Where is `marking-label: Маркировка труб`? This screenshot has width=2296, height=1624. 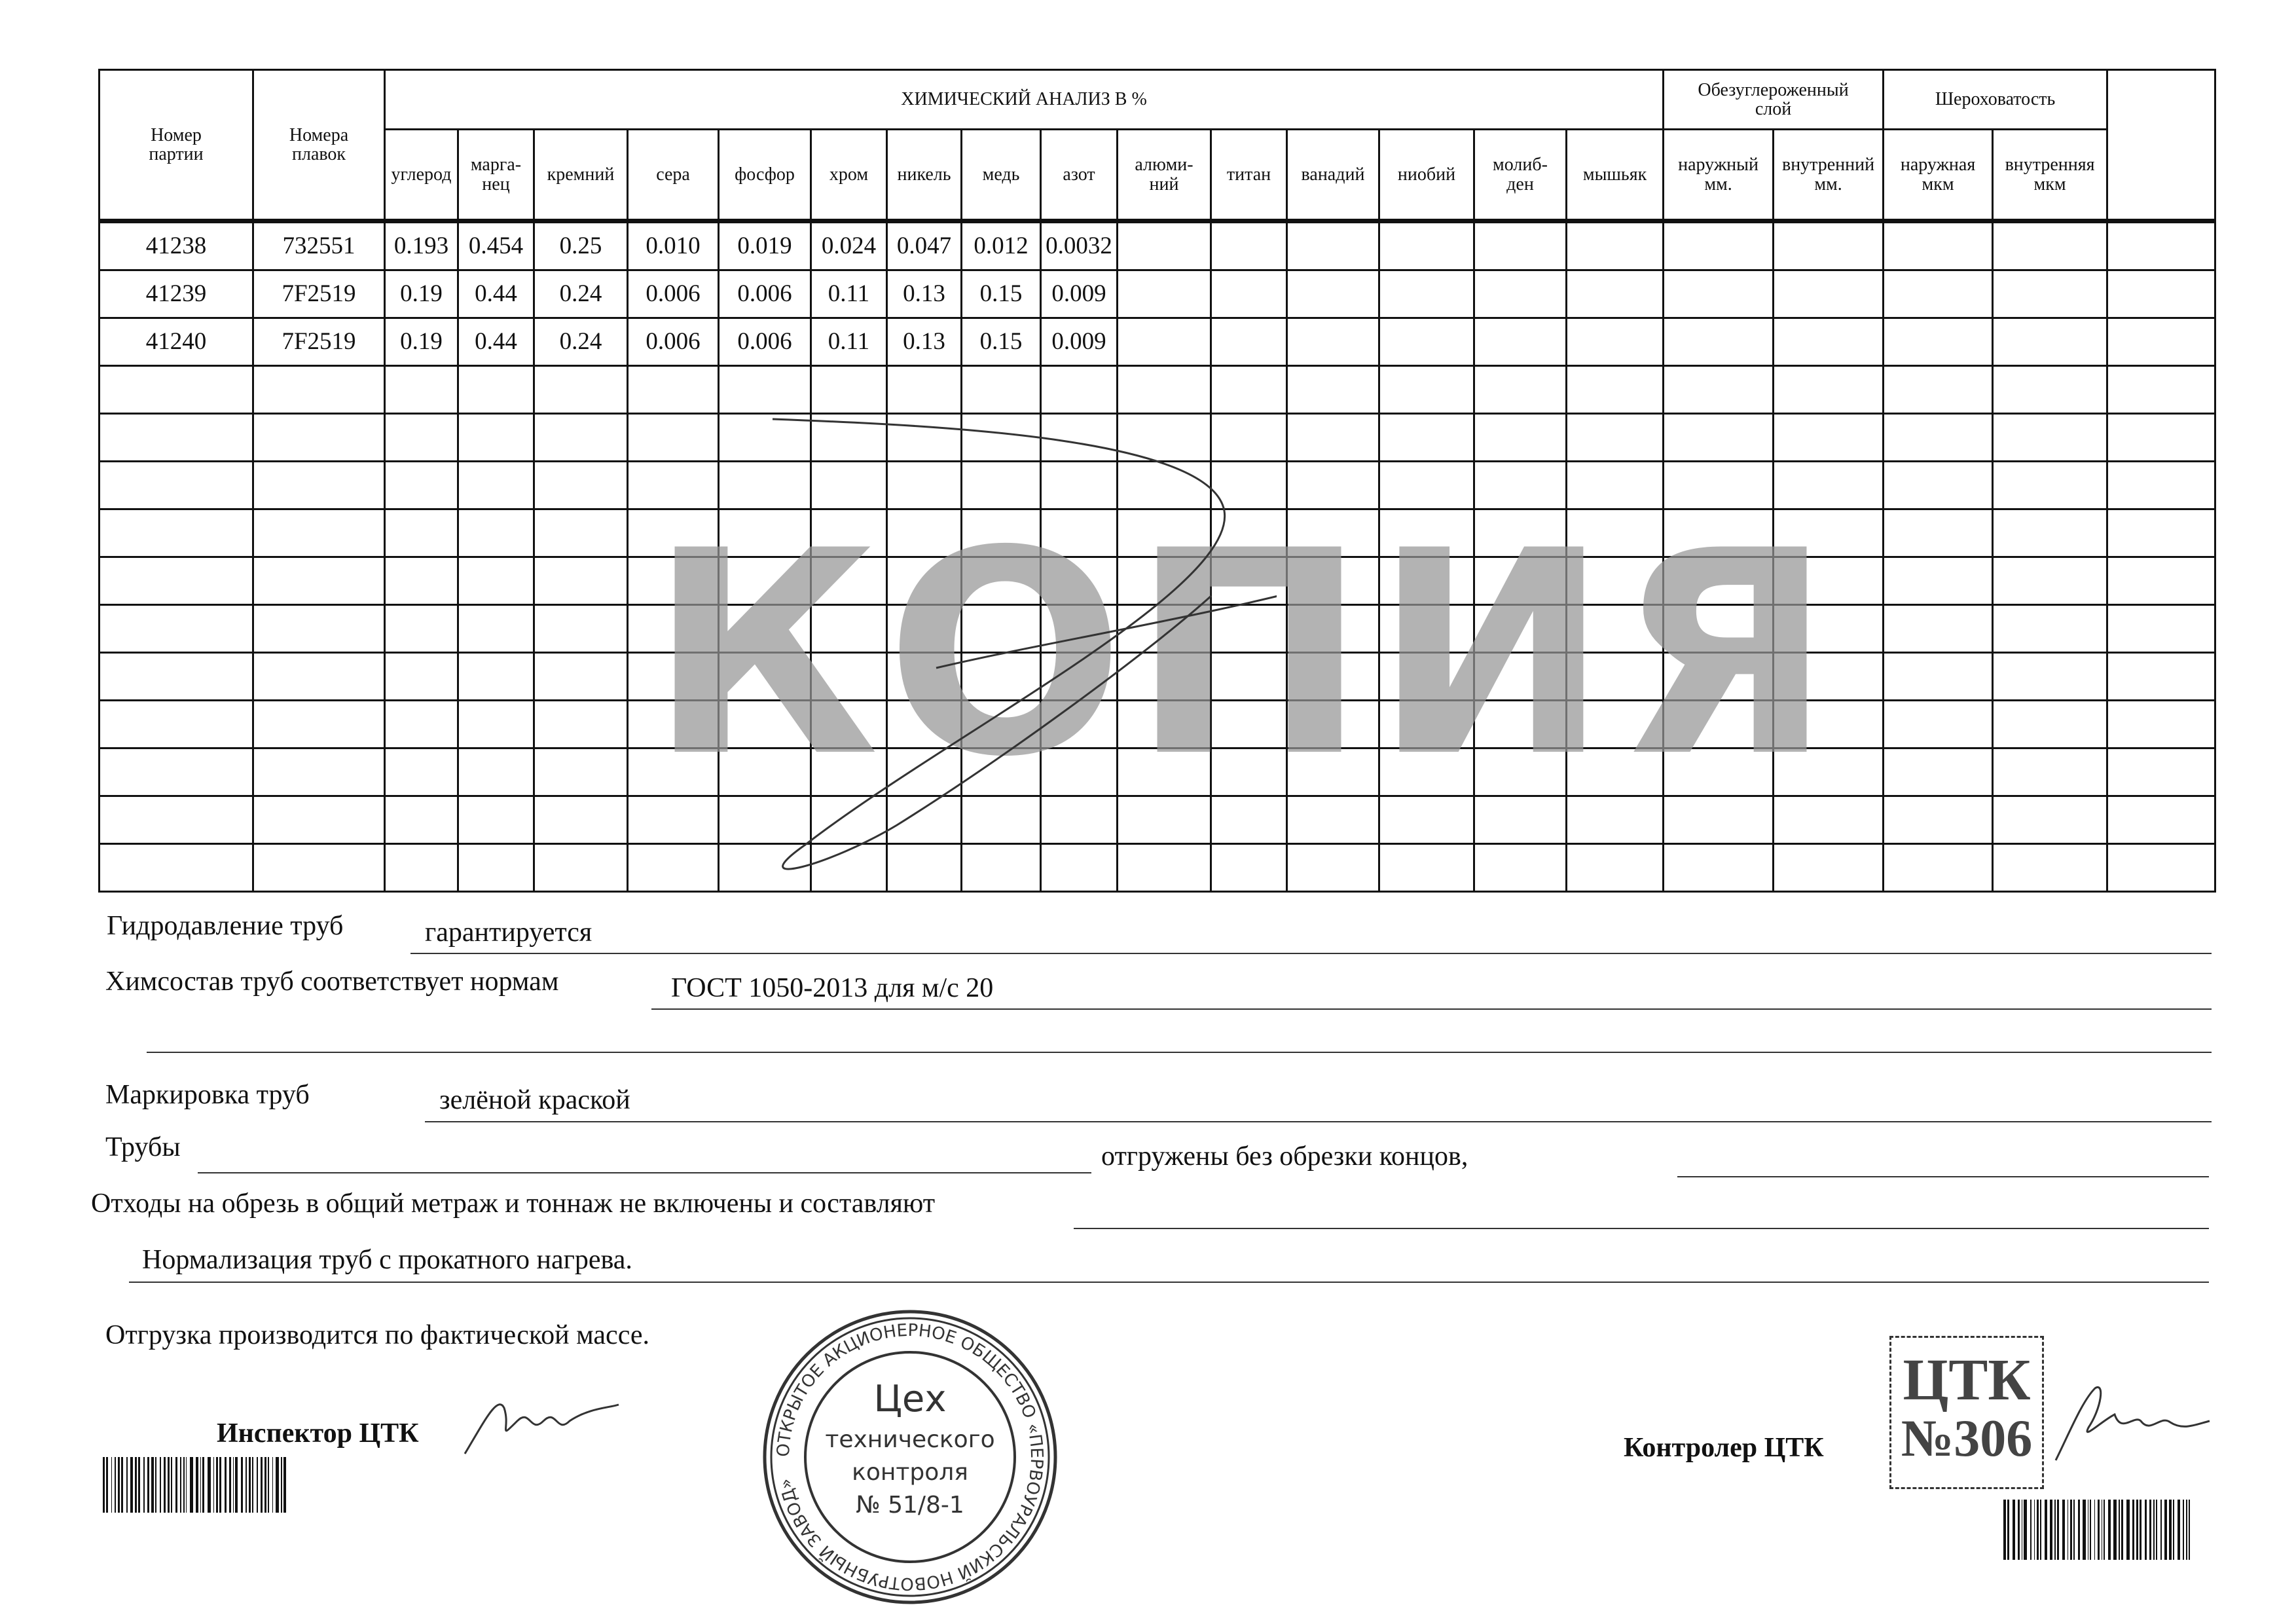
marking-label: Маркировка труб is located at coordinates (207, 1095).